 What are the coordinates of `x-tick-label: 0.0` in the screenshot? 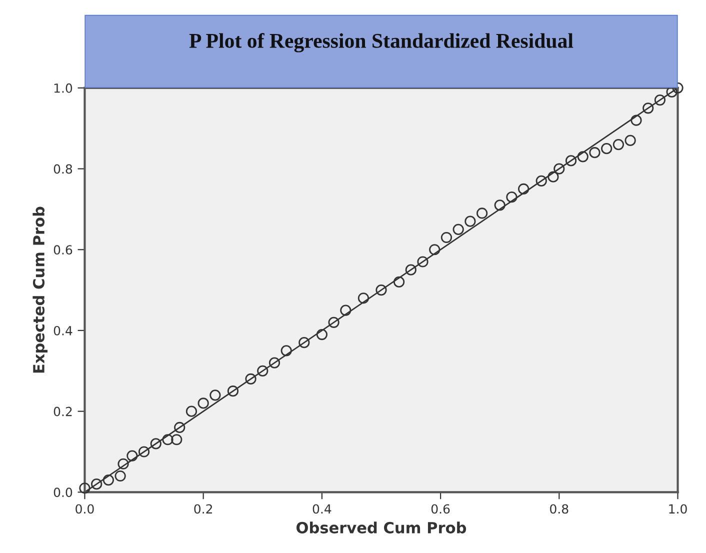 It's located at (85, 509).